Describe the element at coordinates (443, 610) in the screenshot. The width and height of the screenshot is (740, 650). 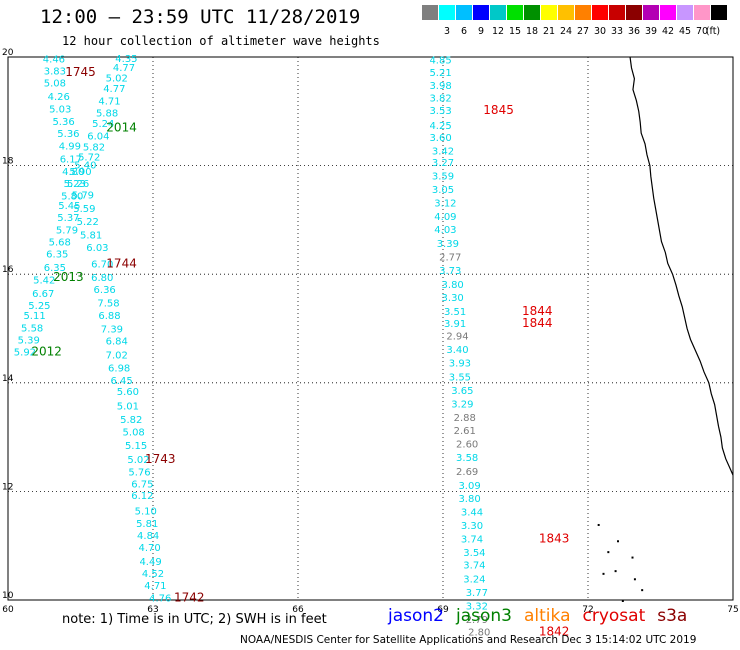
I see `lon-tick-label: 69` at that location.